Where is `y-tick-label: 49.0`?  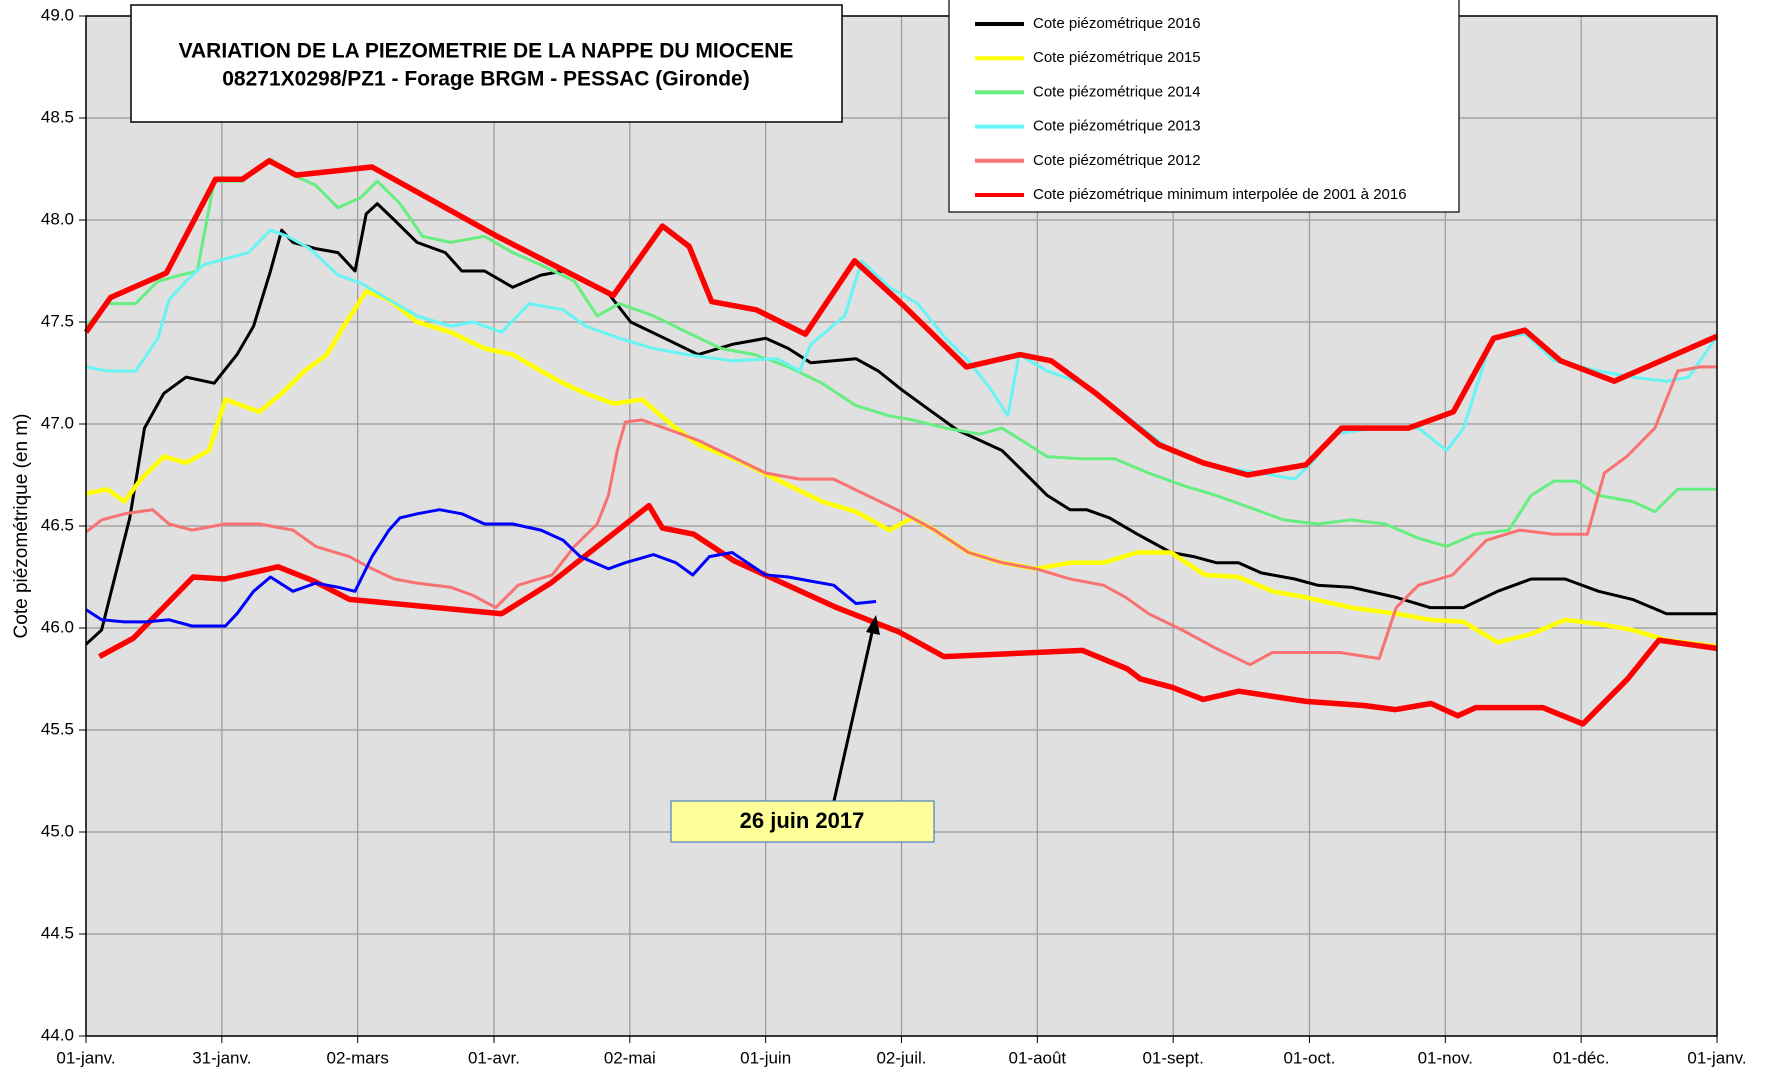
y-tick-label: 49.0 is located at coordinates (57, 14).